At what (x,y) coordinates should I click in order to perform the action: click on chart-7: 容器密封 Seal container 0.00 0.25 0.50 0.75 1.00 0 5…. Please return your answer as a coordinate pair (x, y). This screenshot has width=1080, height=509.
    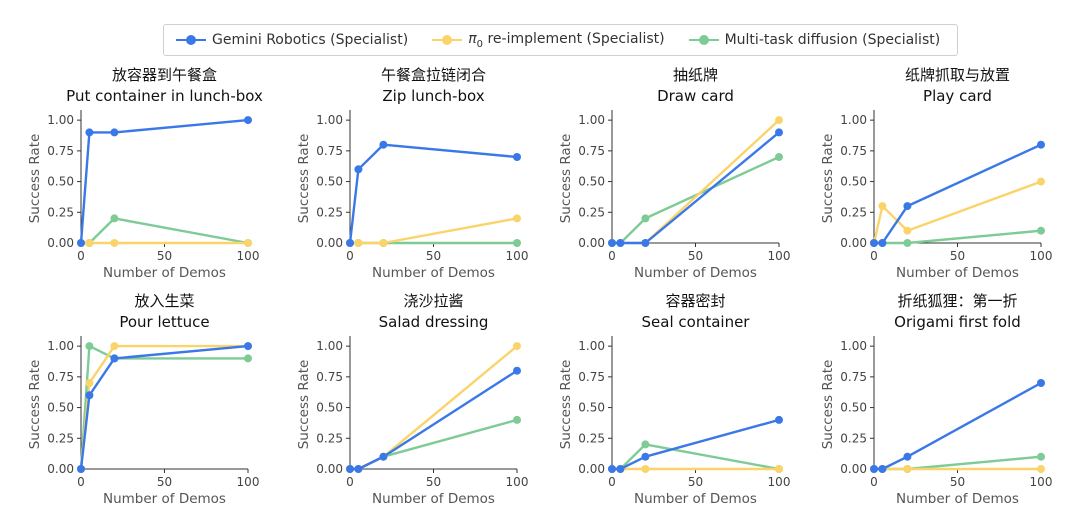
    Looking at the image, I should click on (674, 399).